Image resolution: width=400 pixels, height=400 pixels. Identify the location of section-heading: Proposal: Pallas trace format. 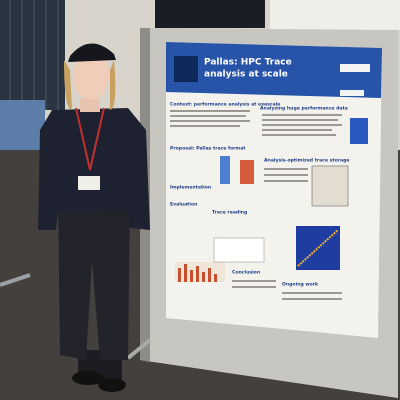
(208, 149).